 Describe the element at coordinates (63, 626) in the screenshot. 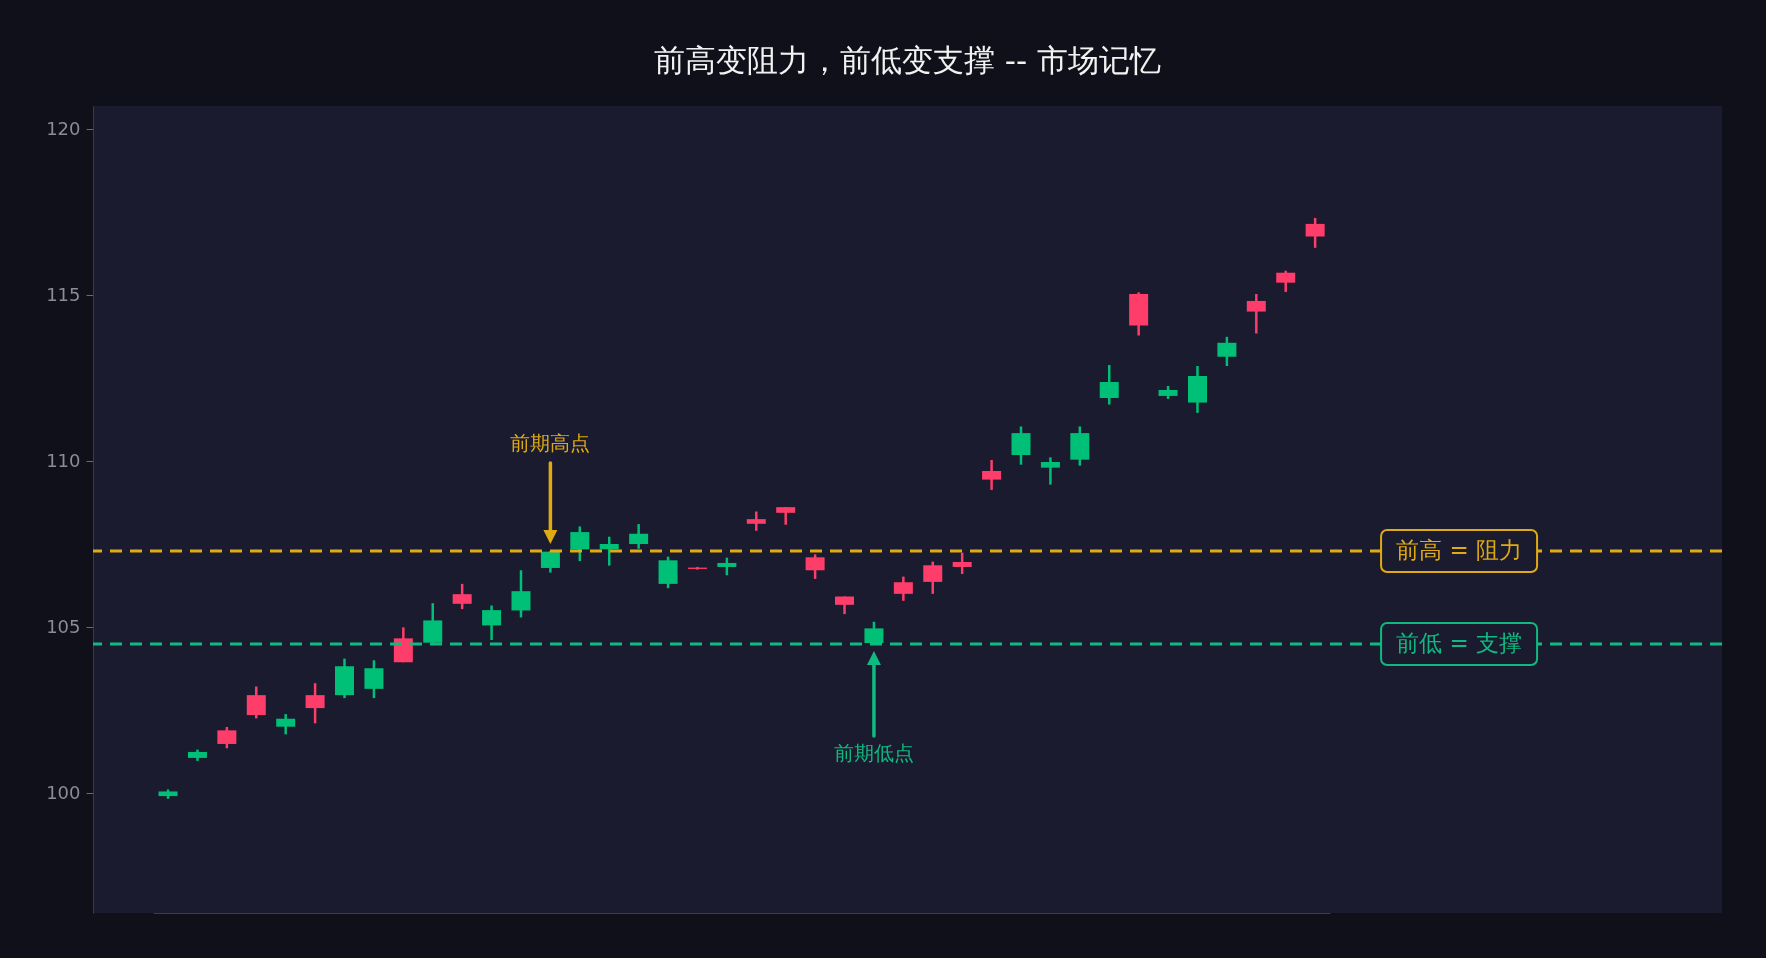

I see `y-tick-label: 105` at that location.